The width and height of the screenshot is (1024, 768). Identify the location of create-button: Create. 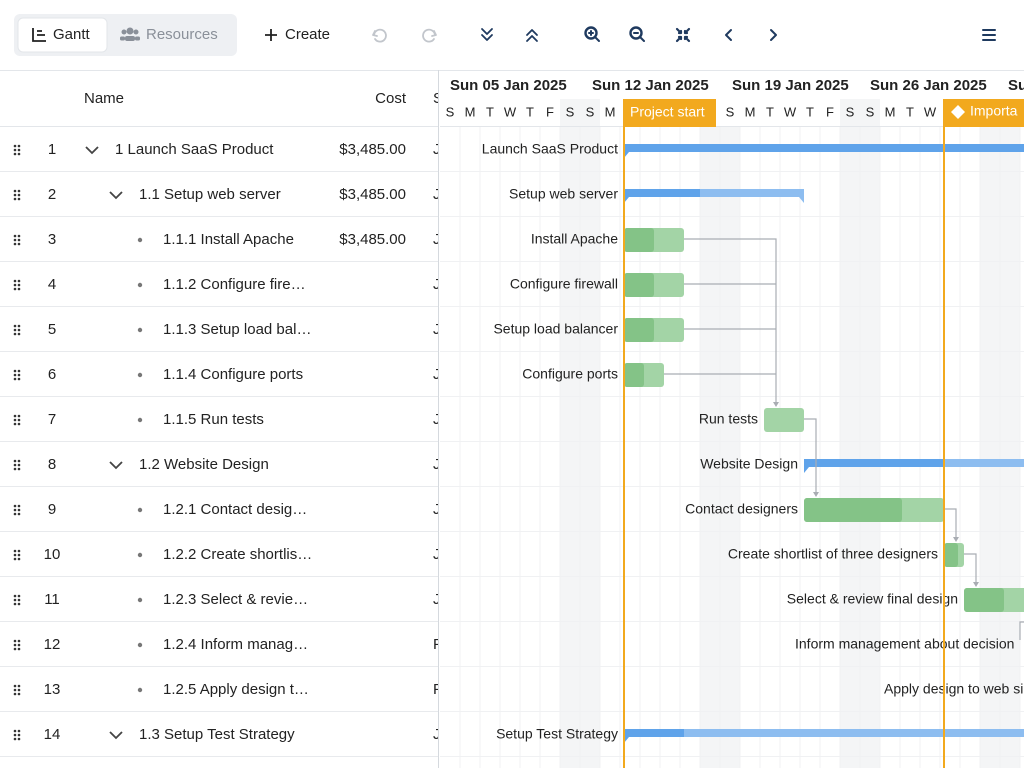
(307, 34).